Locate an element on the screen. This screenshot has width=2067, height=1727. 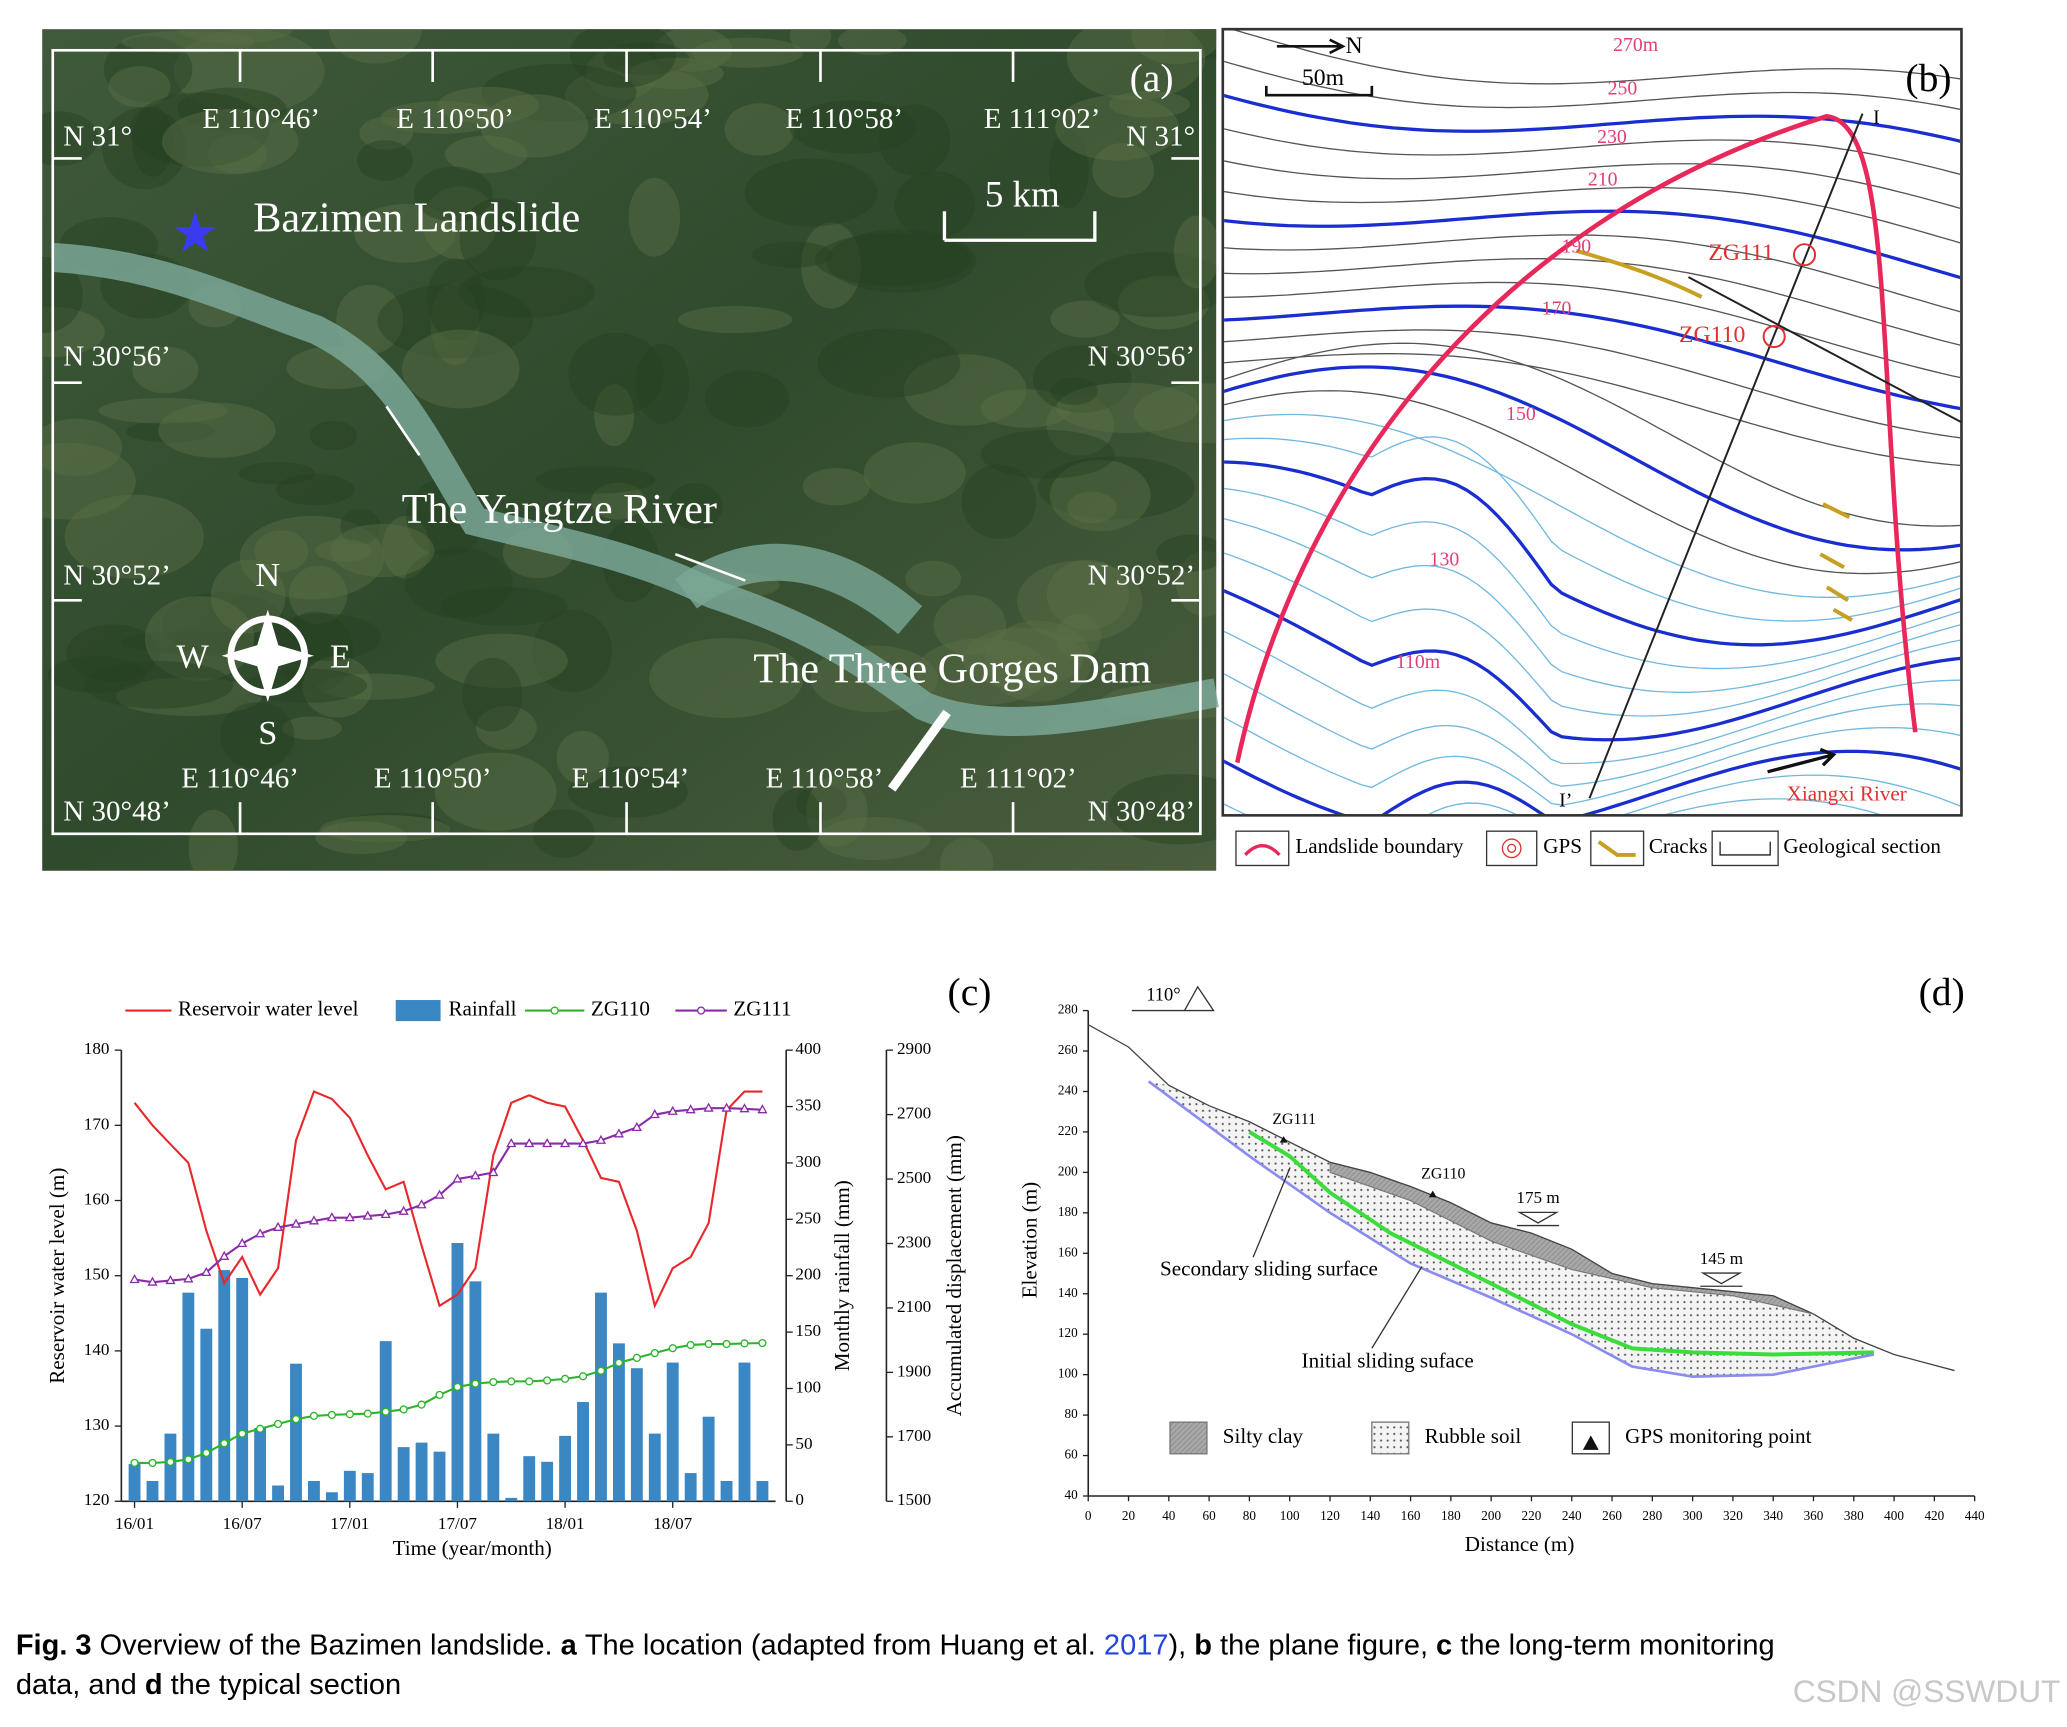
caption-line-2: data, and d the typical section is located at coordinates (208, 1685).